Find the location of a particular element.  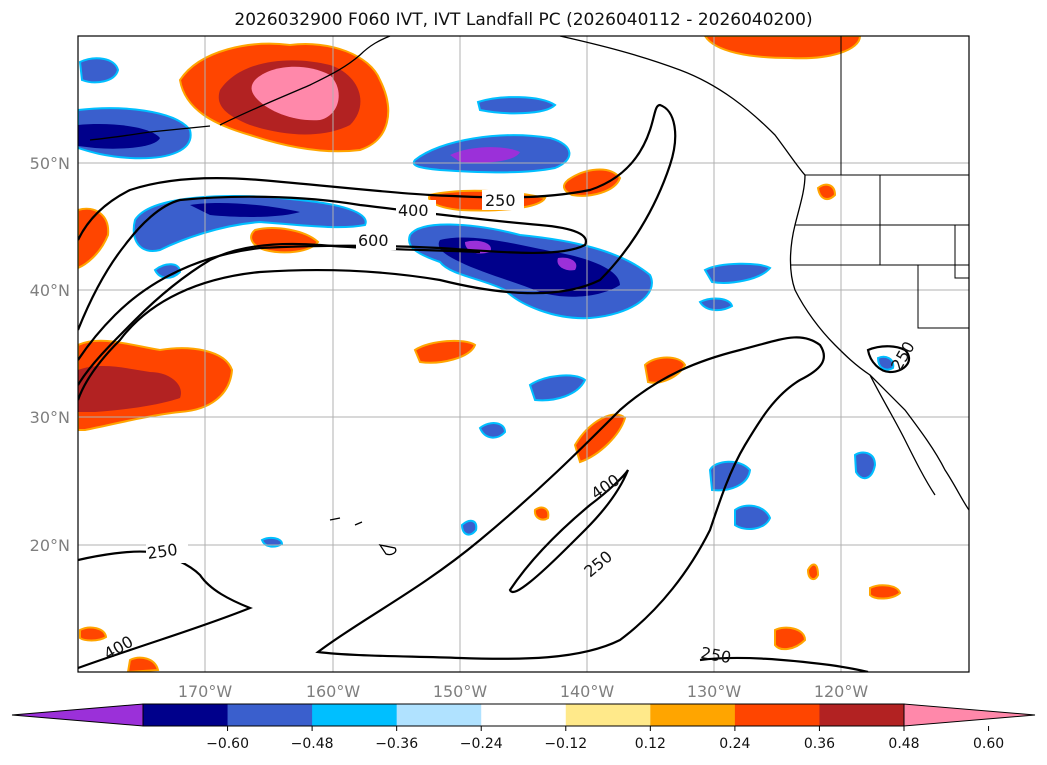

positive-anomaly-northeast is located at coordinates (782, 48).